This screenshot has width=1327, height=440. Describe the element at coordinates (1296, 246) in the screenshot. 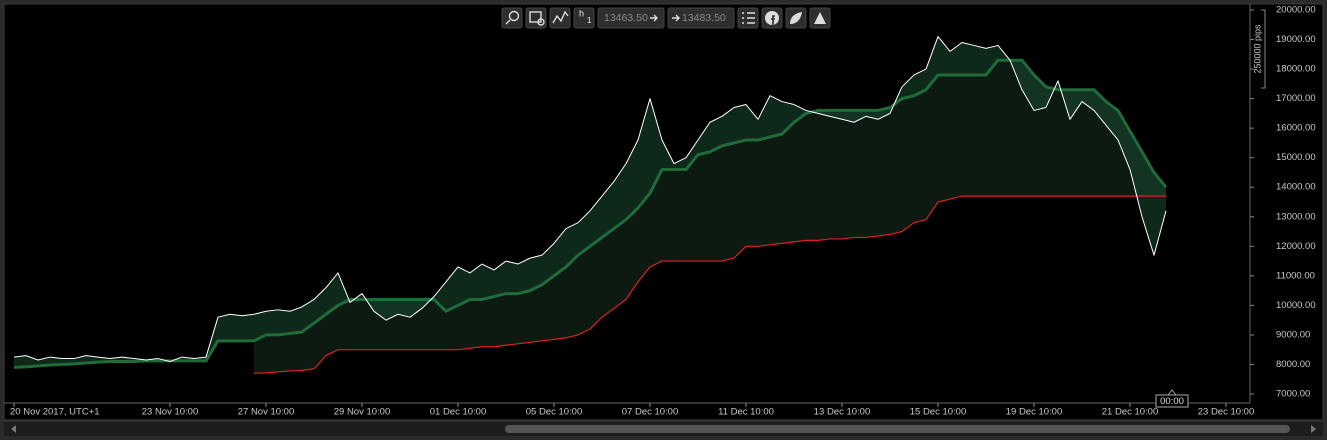

I see `y-tick-label: 12000.00` at that location.